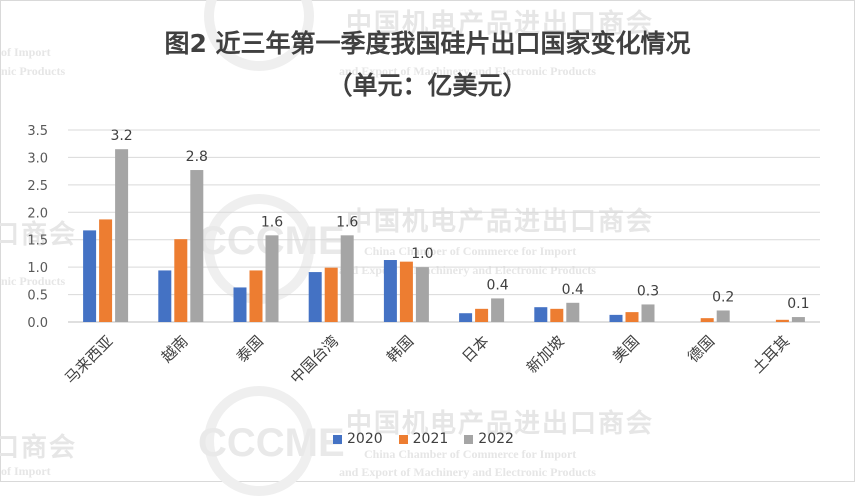 Image resolution: width=855 pixels, height=496 pixels. I want to click on y-tick-label: 3.5, so click(37, 131).